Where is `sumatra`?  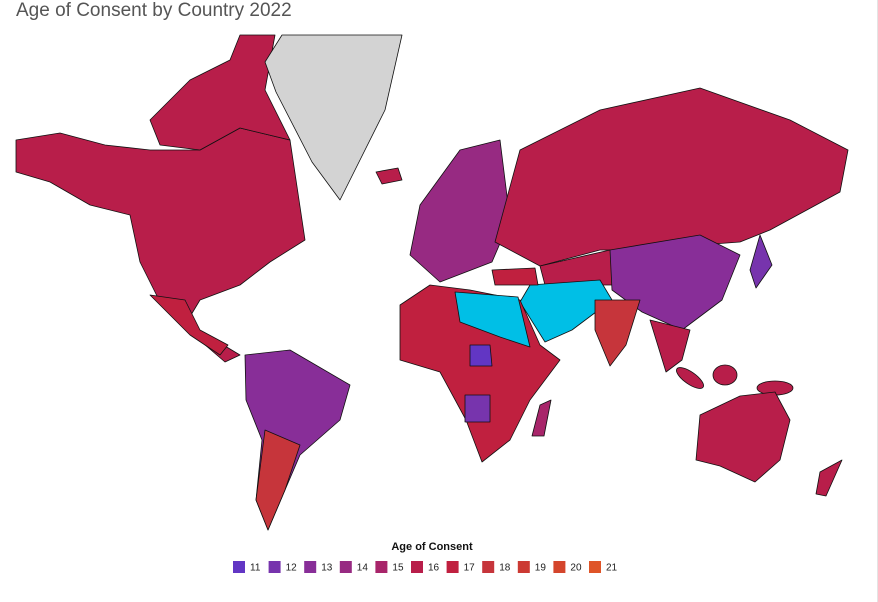
sumatra is located at coordinates (690, 378).